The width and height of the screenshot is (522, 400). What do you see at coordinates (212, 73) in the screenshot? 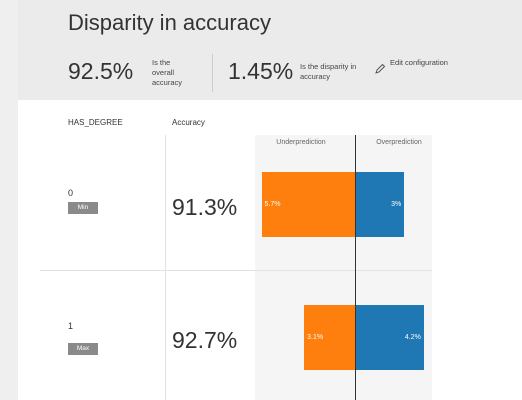
I see `divider` at bounding box center [212, 73].